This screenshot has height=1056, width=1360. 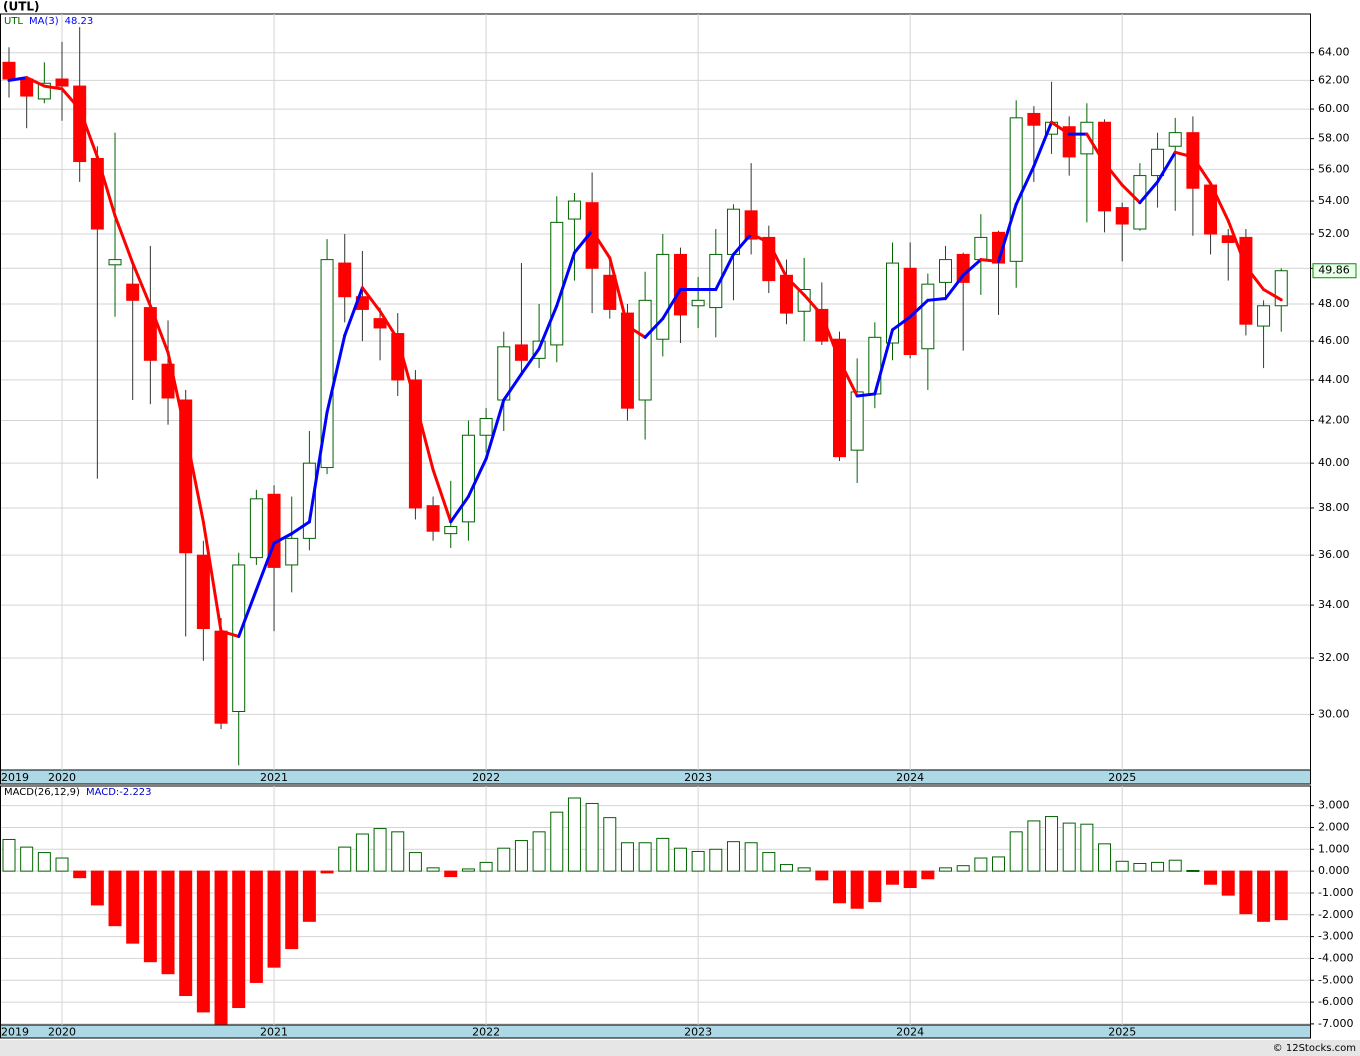 What do you see at coordinates (1335, 936) in the screenshot?
I see `y-tick-label: -3.000` at bounding box center [1335, 936].